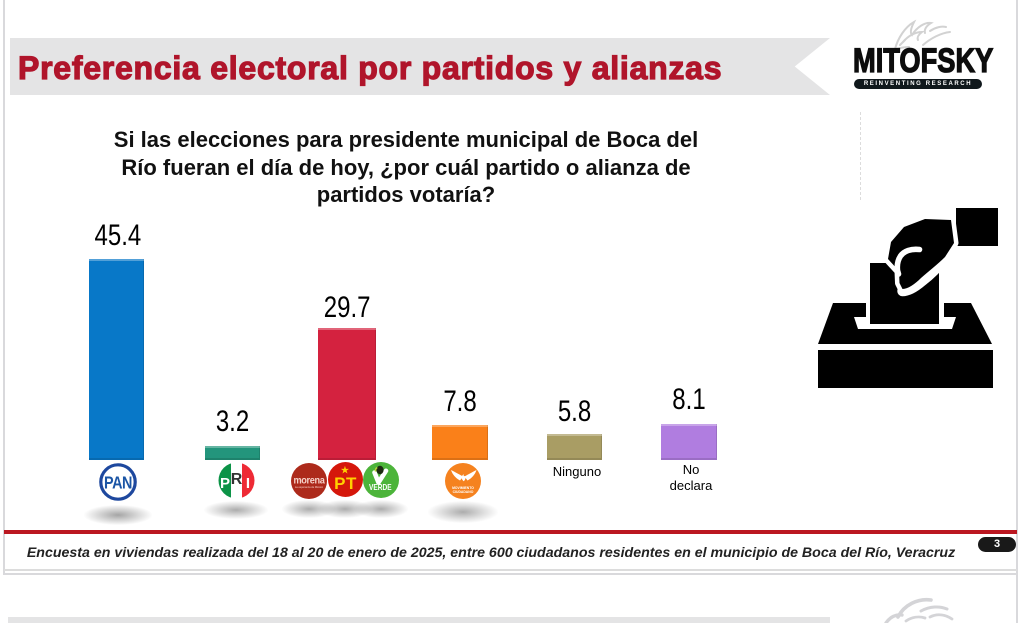 Image resolution: width=1024 pixels, height=623 pixels. I want to click on svg-text: I, so click(248, 483).